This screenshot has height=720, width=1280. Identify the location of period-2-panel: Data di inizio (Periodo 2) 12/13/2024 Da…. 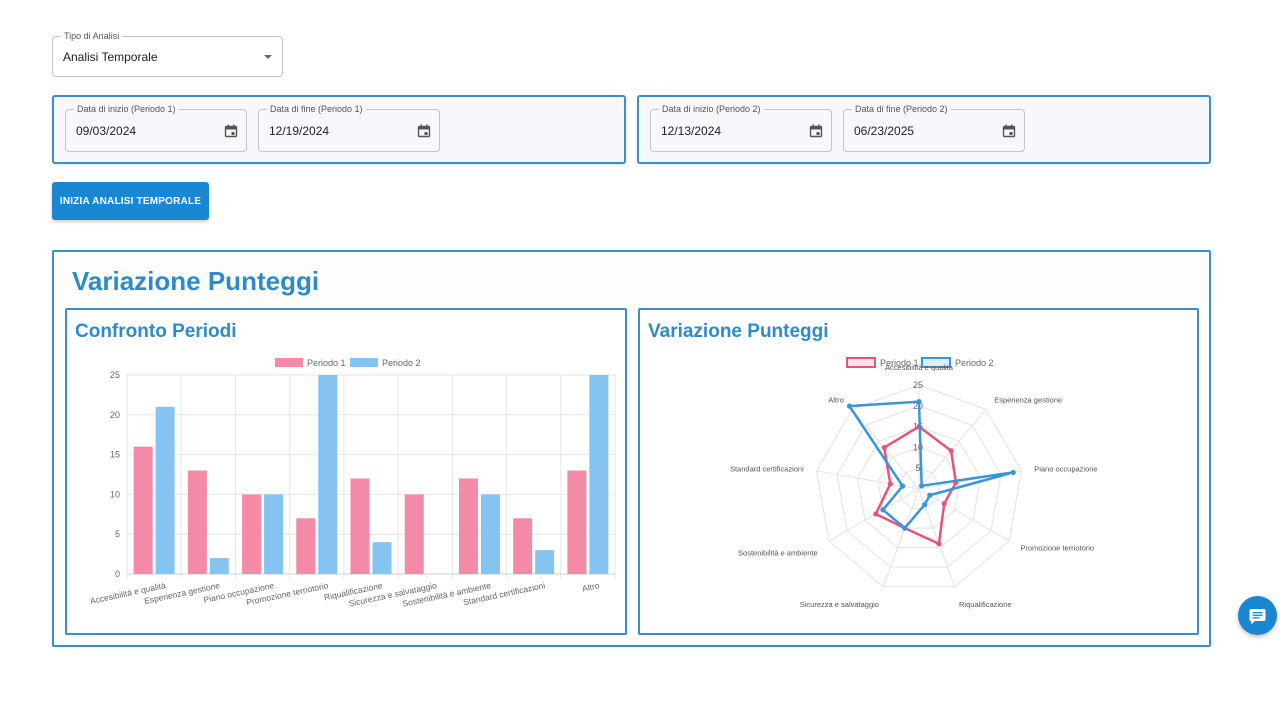
(924, 129).